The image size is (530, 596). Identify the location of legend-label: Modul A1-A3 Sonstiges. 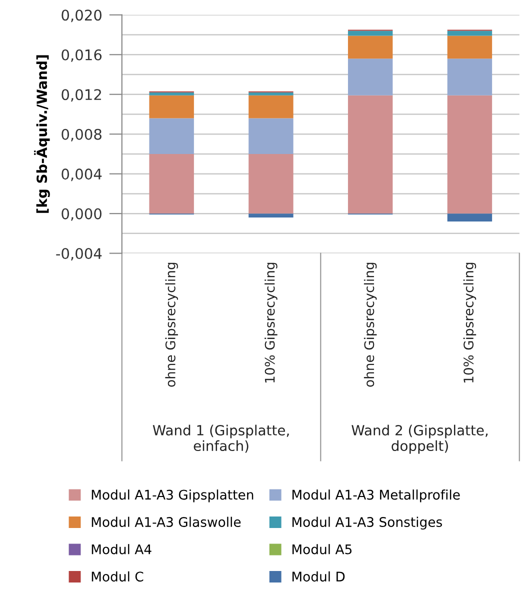
(367, 523).